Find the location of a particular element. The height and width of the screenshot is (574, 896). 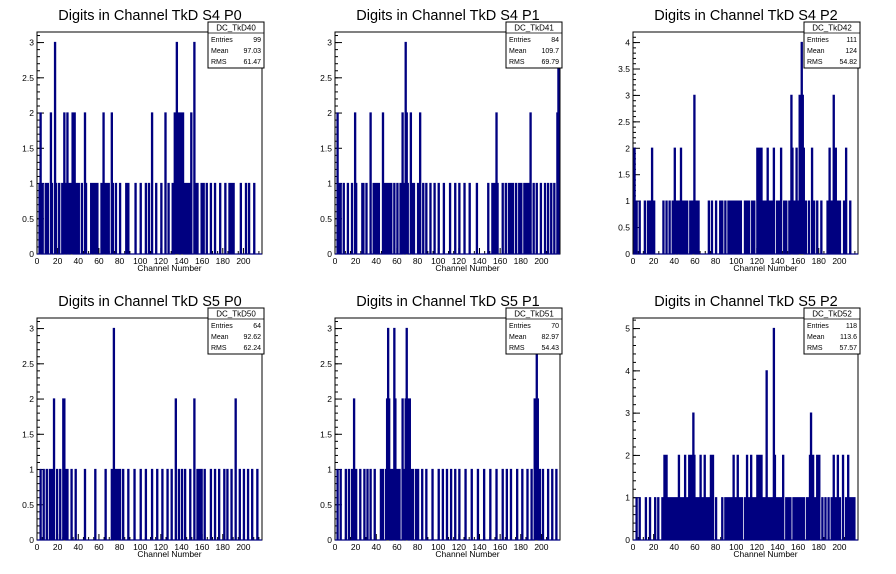

chart-title: Digits in Channel TkD S4 P1 is located at coordinates (448, 16).